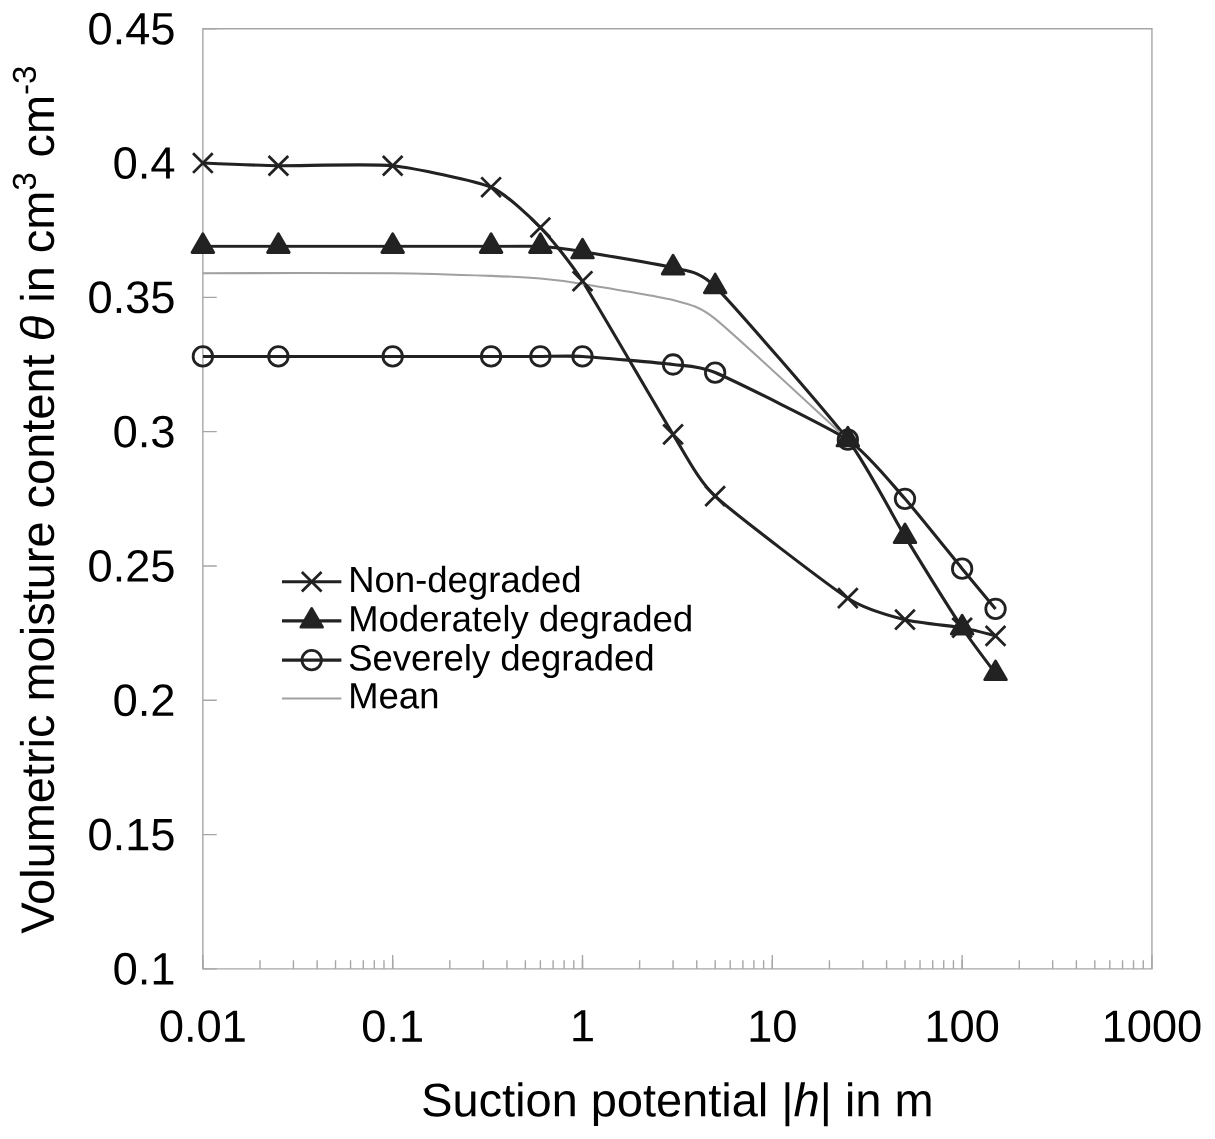 This screenshot has width=1215, height=1139. Describe the element at coordinates (33, 500) in the screenshot. I see `y-axis-title: Volumetric moisture content θ in cm$^{3}$ cm$^{-3}$` at that location.